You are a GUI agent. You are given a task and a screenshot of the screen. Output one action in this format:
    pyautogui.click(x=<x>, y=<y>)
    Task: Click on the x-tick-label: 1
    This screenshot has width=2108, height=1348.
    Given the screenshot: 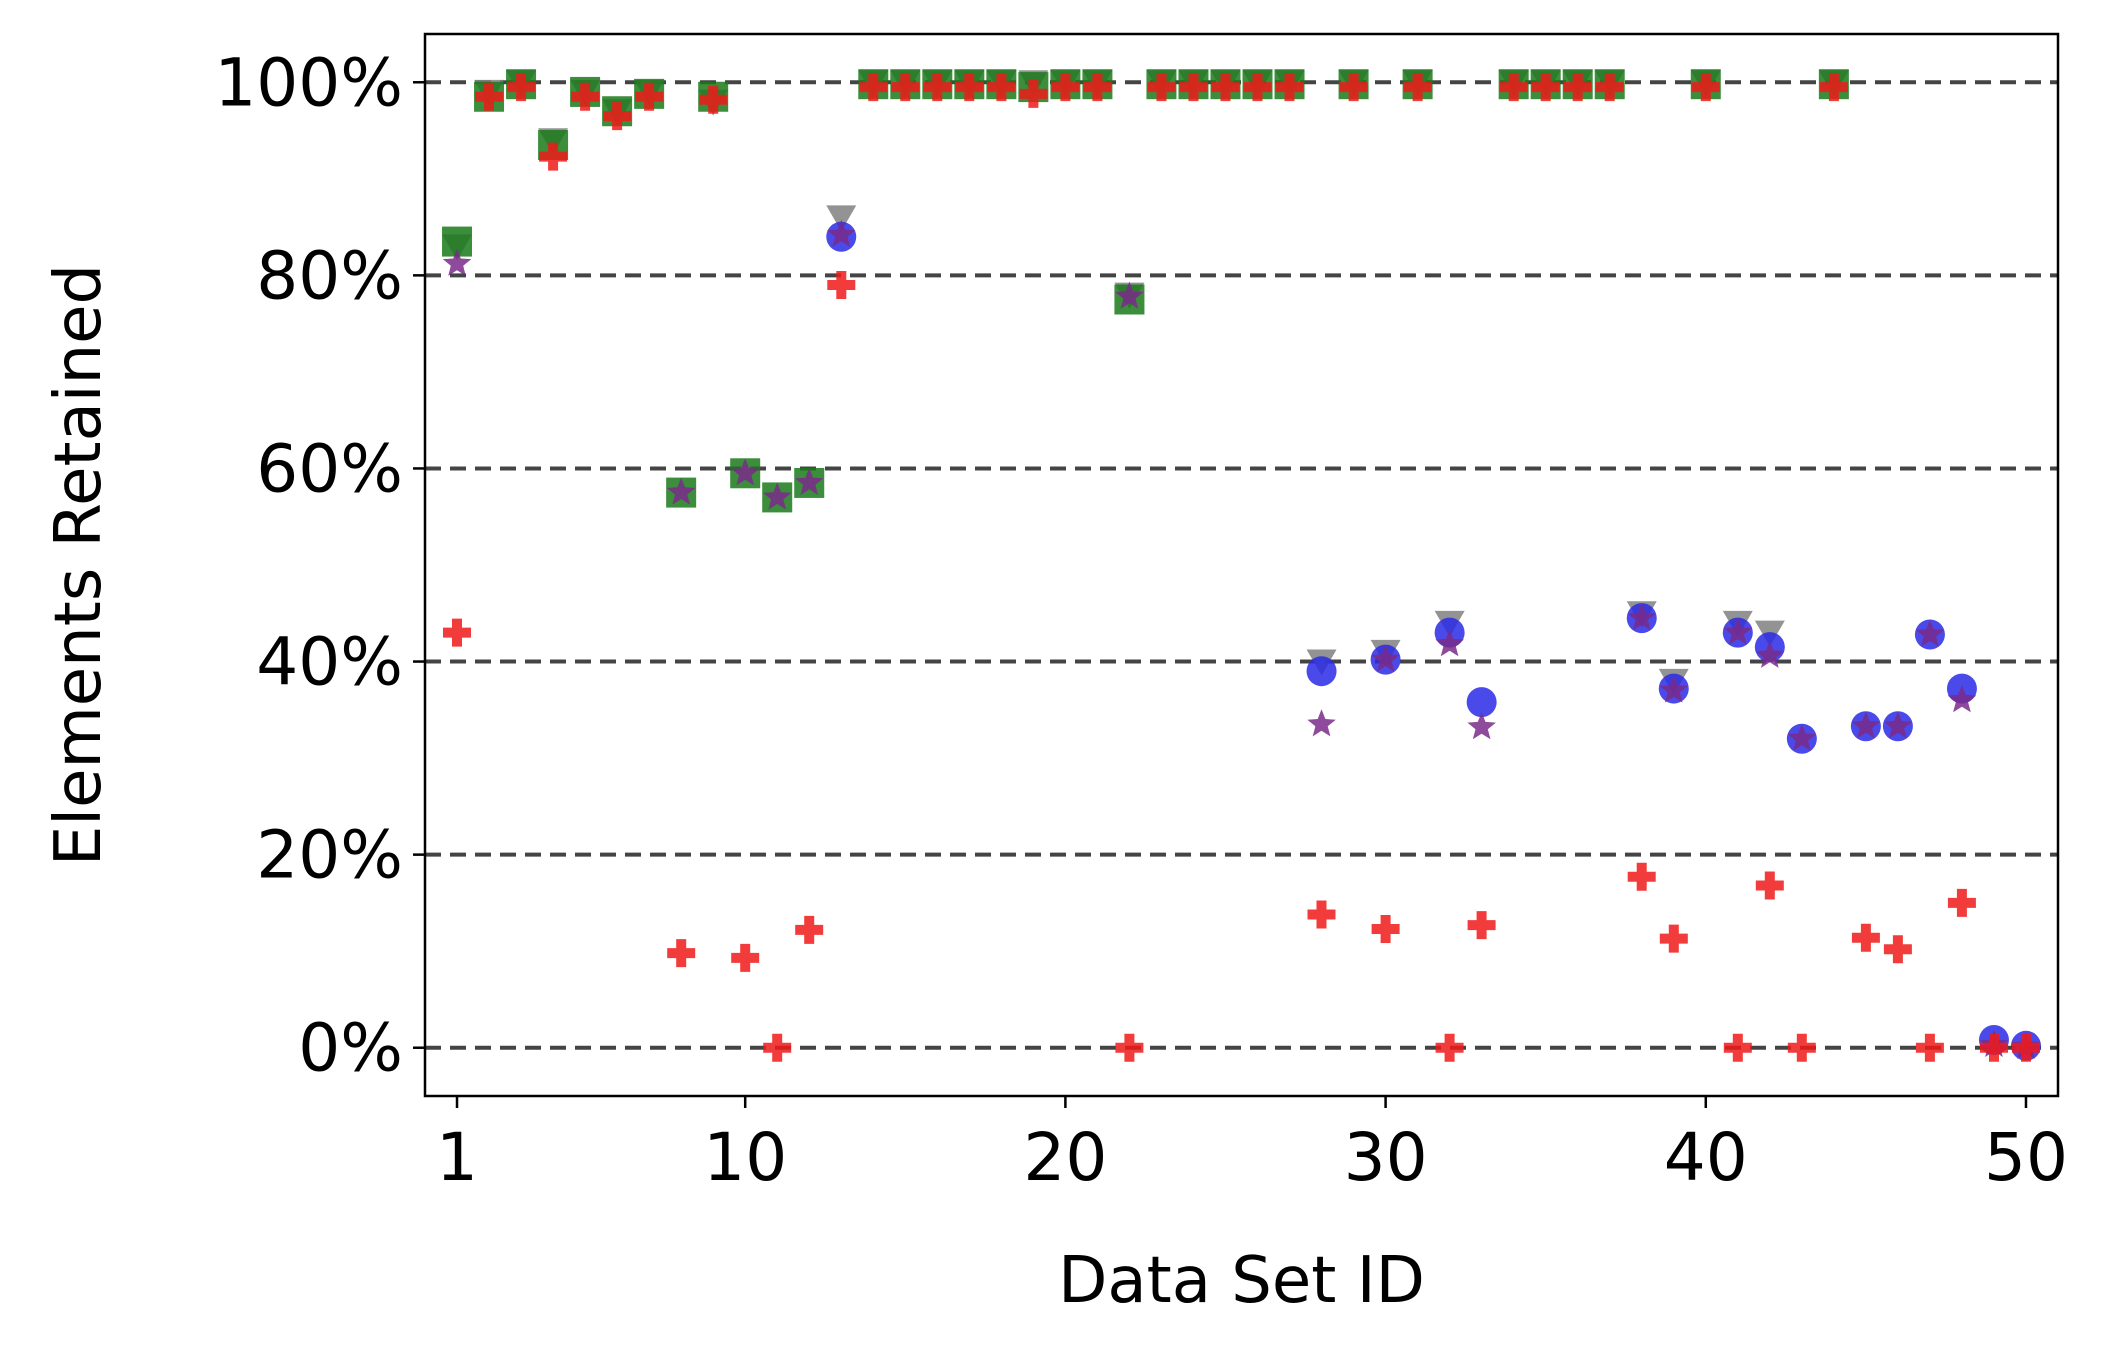 What is the action you would take?
    pyautogui.click(x=457, y=1157)
    